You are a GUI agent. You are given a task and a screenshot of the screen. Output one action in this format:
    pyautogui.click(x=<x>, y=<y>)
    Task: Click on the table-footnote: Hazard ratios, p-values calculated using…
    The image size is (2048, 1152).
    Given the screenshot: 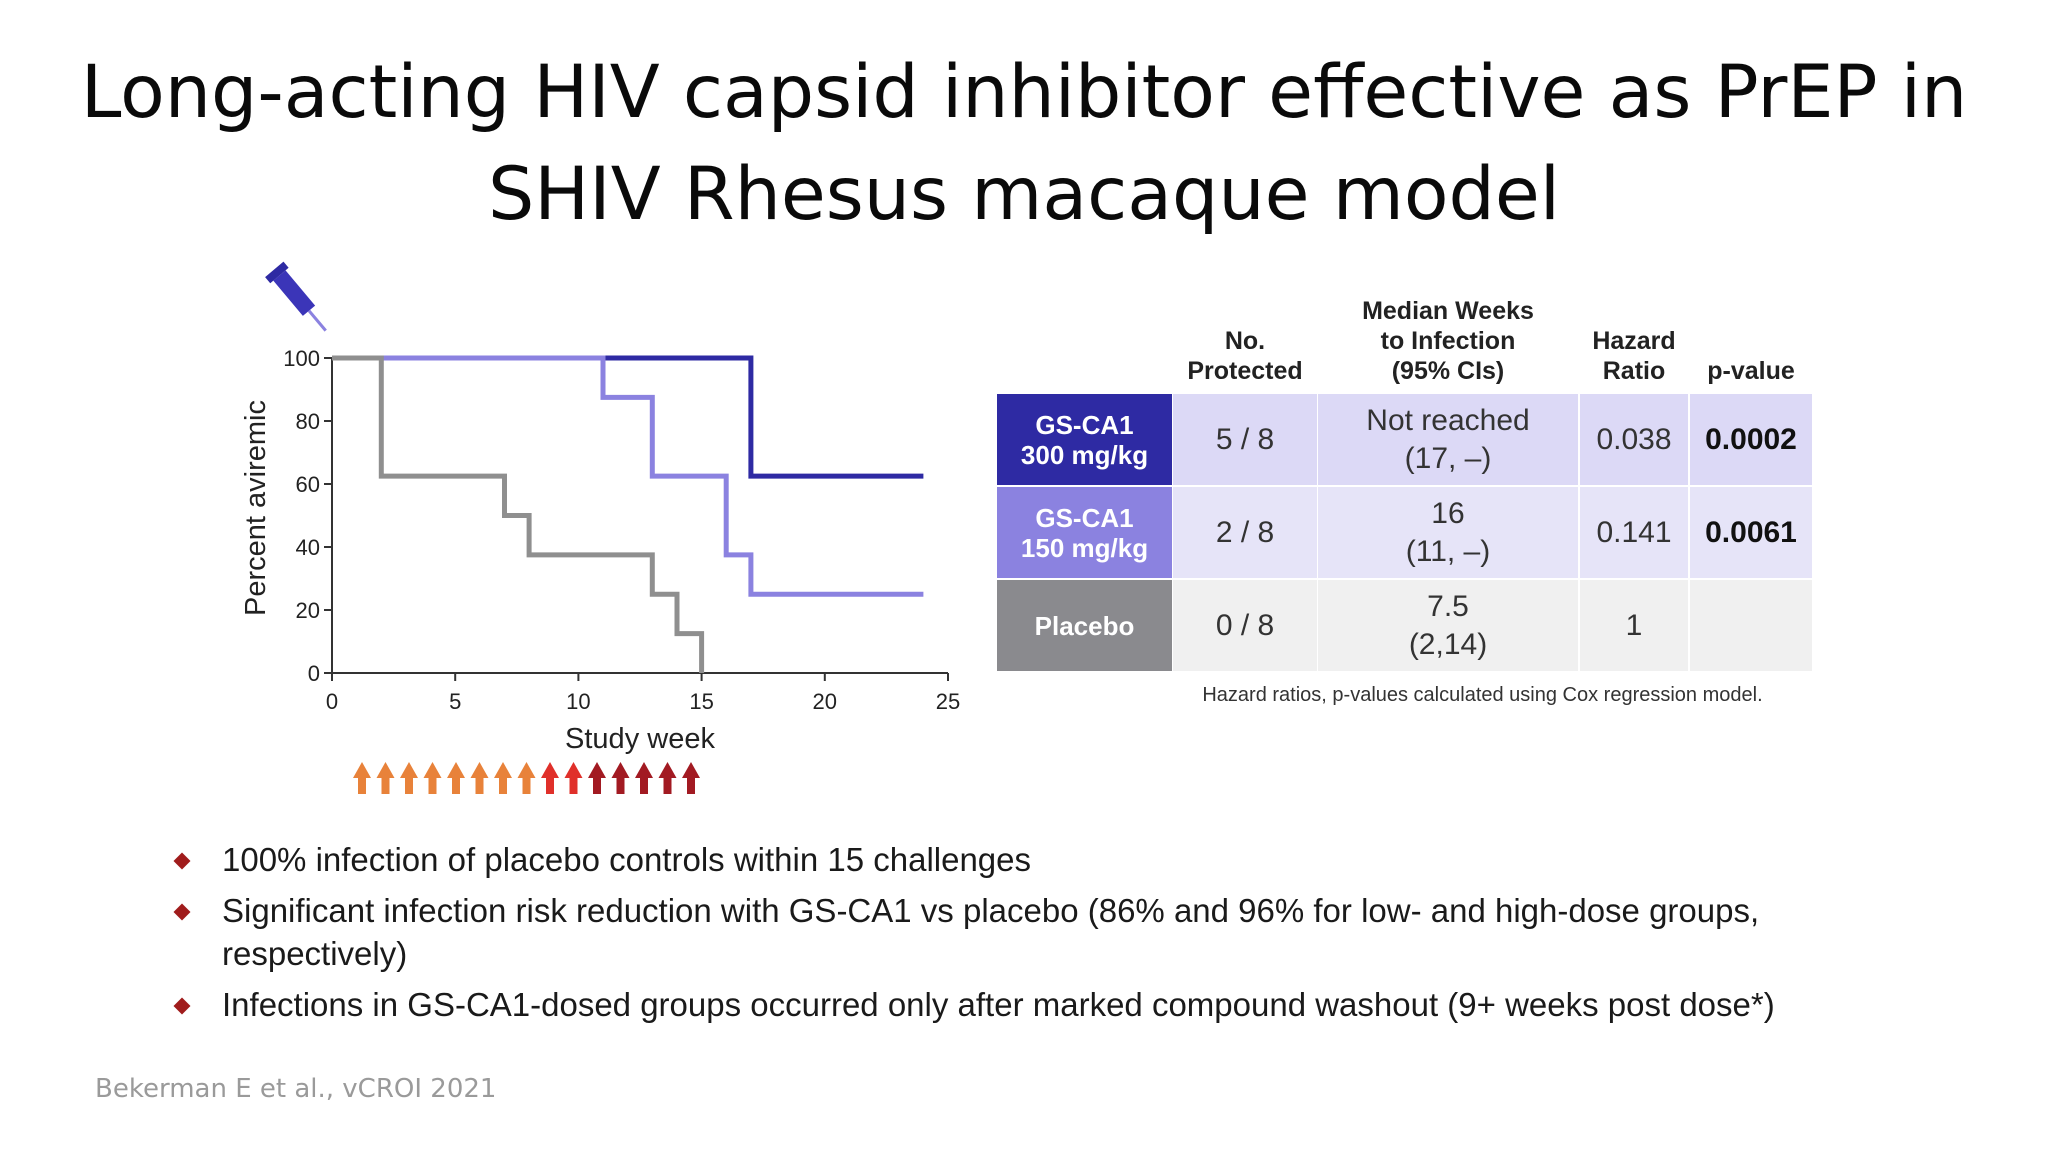 What is the action you would take?
    pyautogui.click(x=1482, y=695)
    